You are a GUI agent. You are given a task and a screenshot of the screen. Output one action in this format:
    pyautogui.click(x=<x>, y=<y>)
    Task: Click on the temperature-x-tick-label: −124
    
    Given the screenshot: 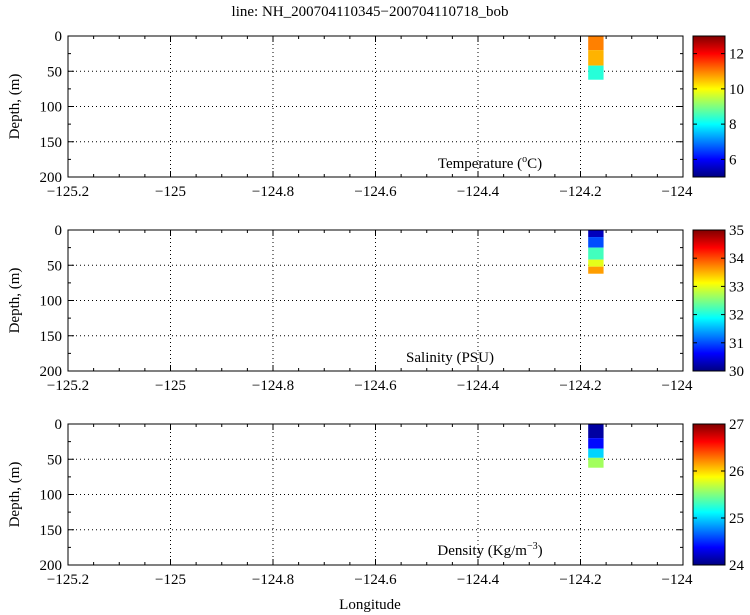 What is the action you would take?
    pyautogui.click(x=677, y=192)
    